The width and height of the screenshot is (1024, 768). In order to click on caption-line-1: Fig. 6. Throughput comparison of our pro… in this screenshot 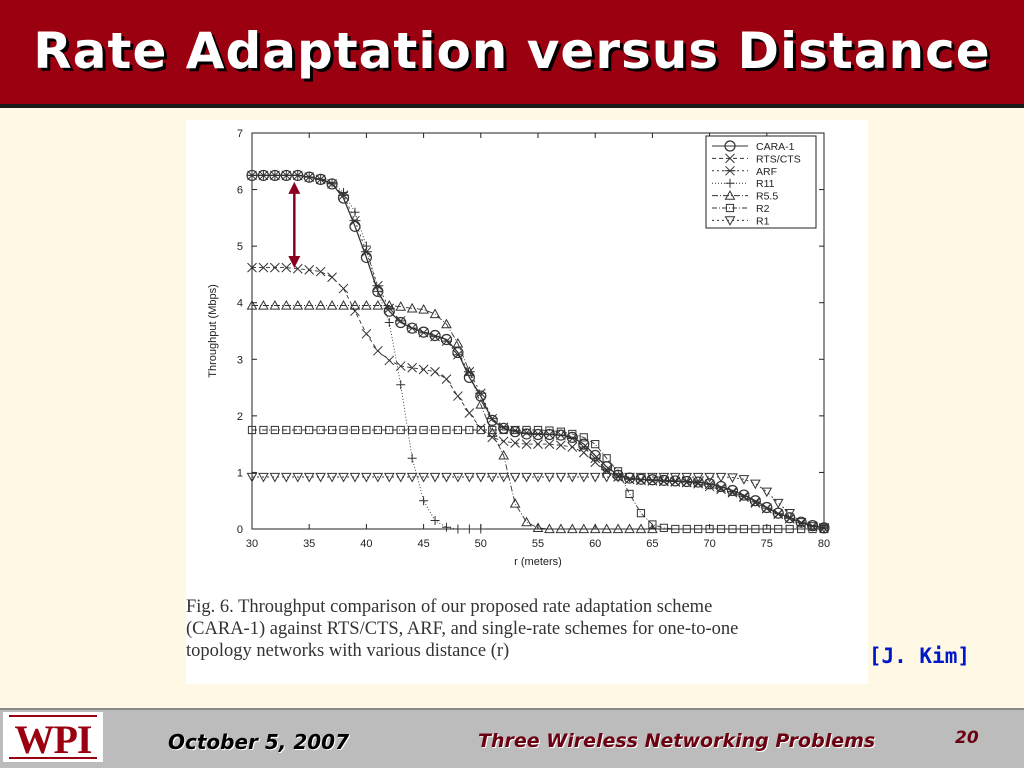, I will do `click(449, 607)`.